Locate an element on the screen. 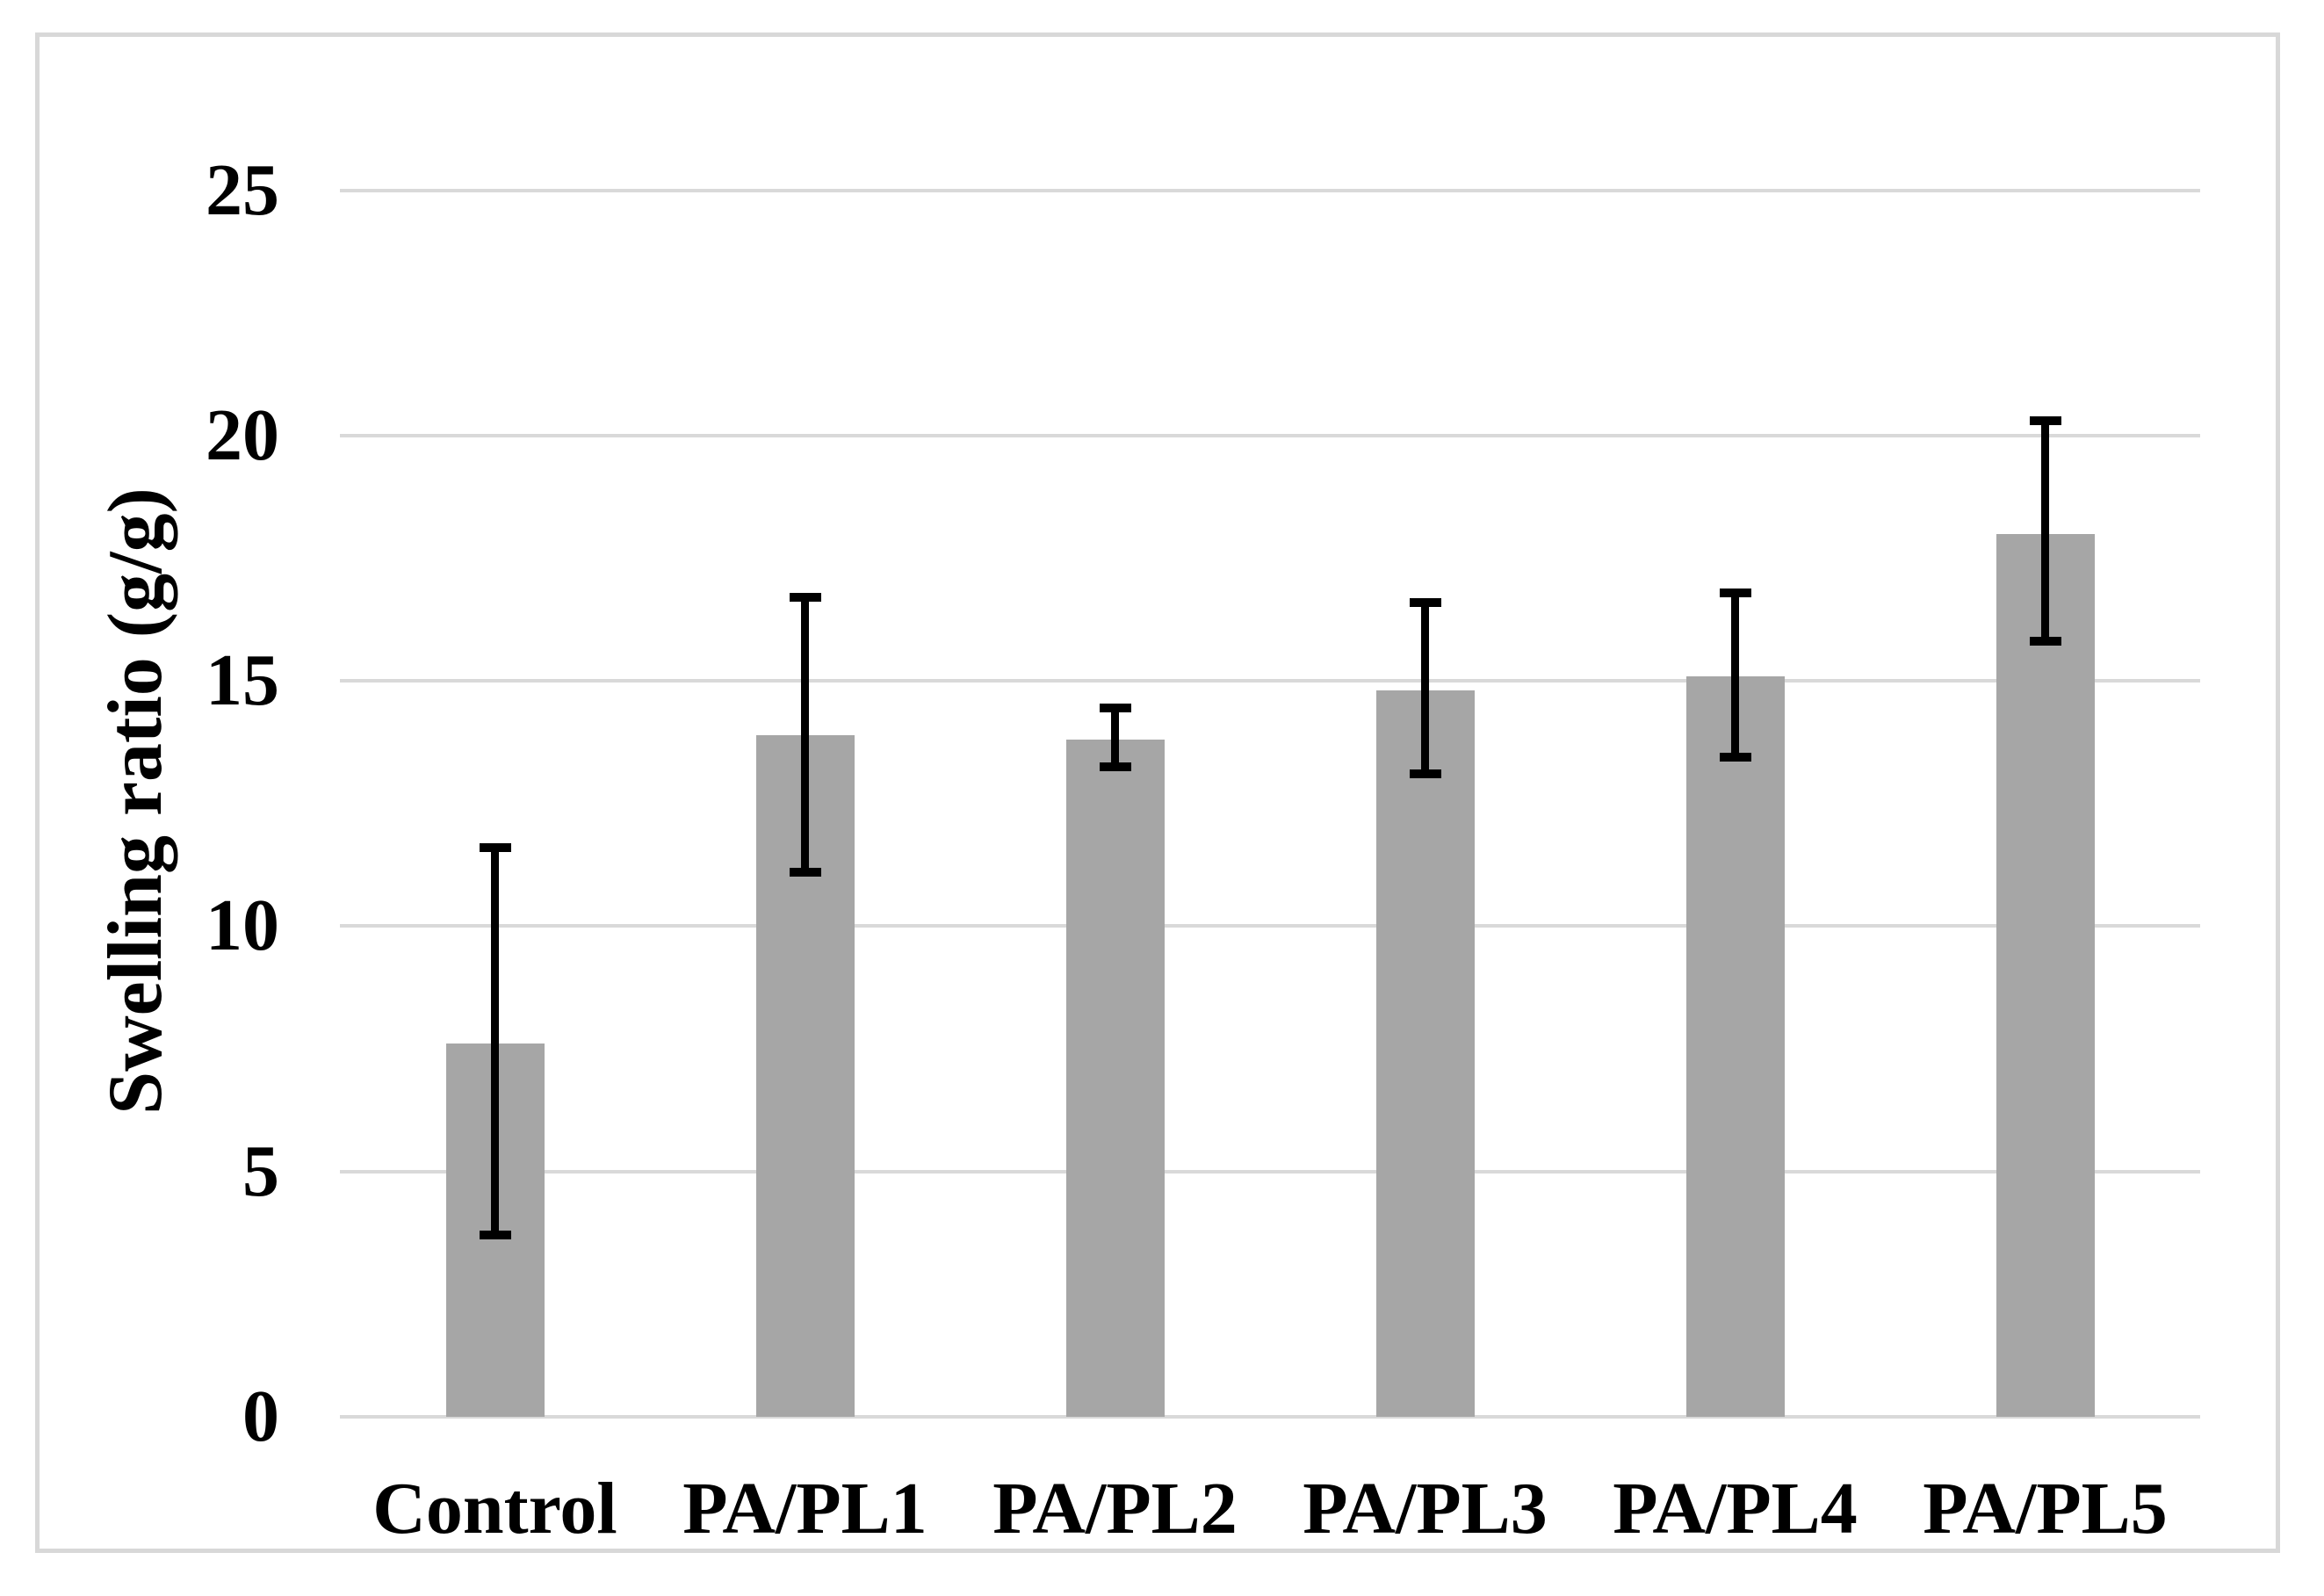 The height and width of the screenshot is (1596, 2324). y-tick-label: 25 is located at coordinates (242, 189).